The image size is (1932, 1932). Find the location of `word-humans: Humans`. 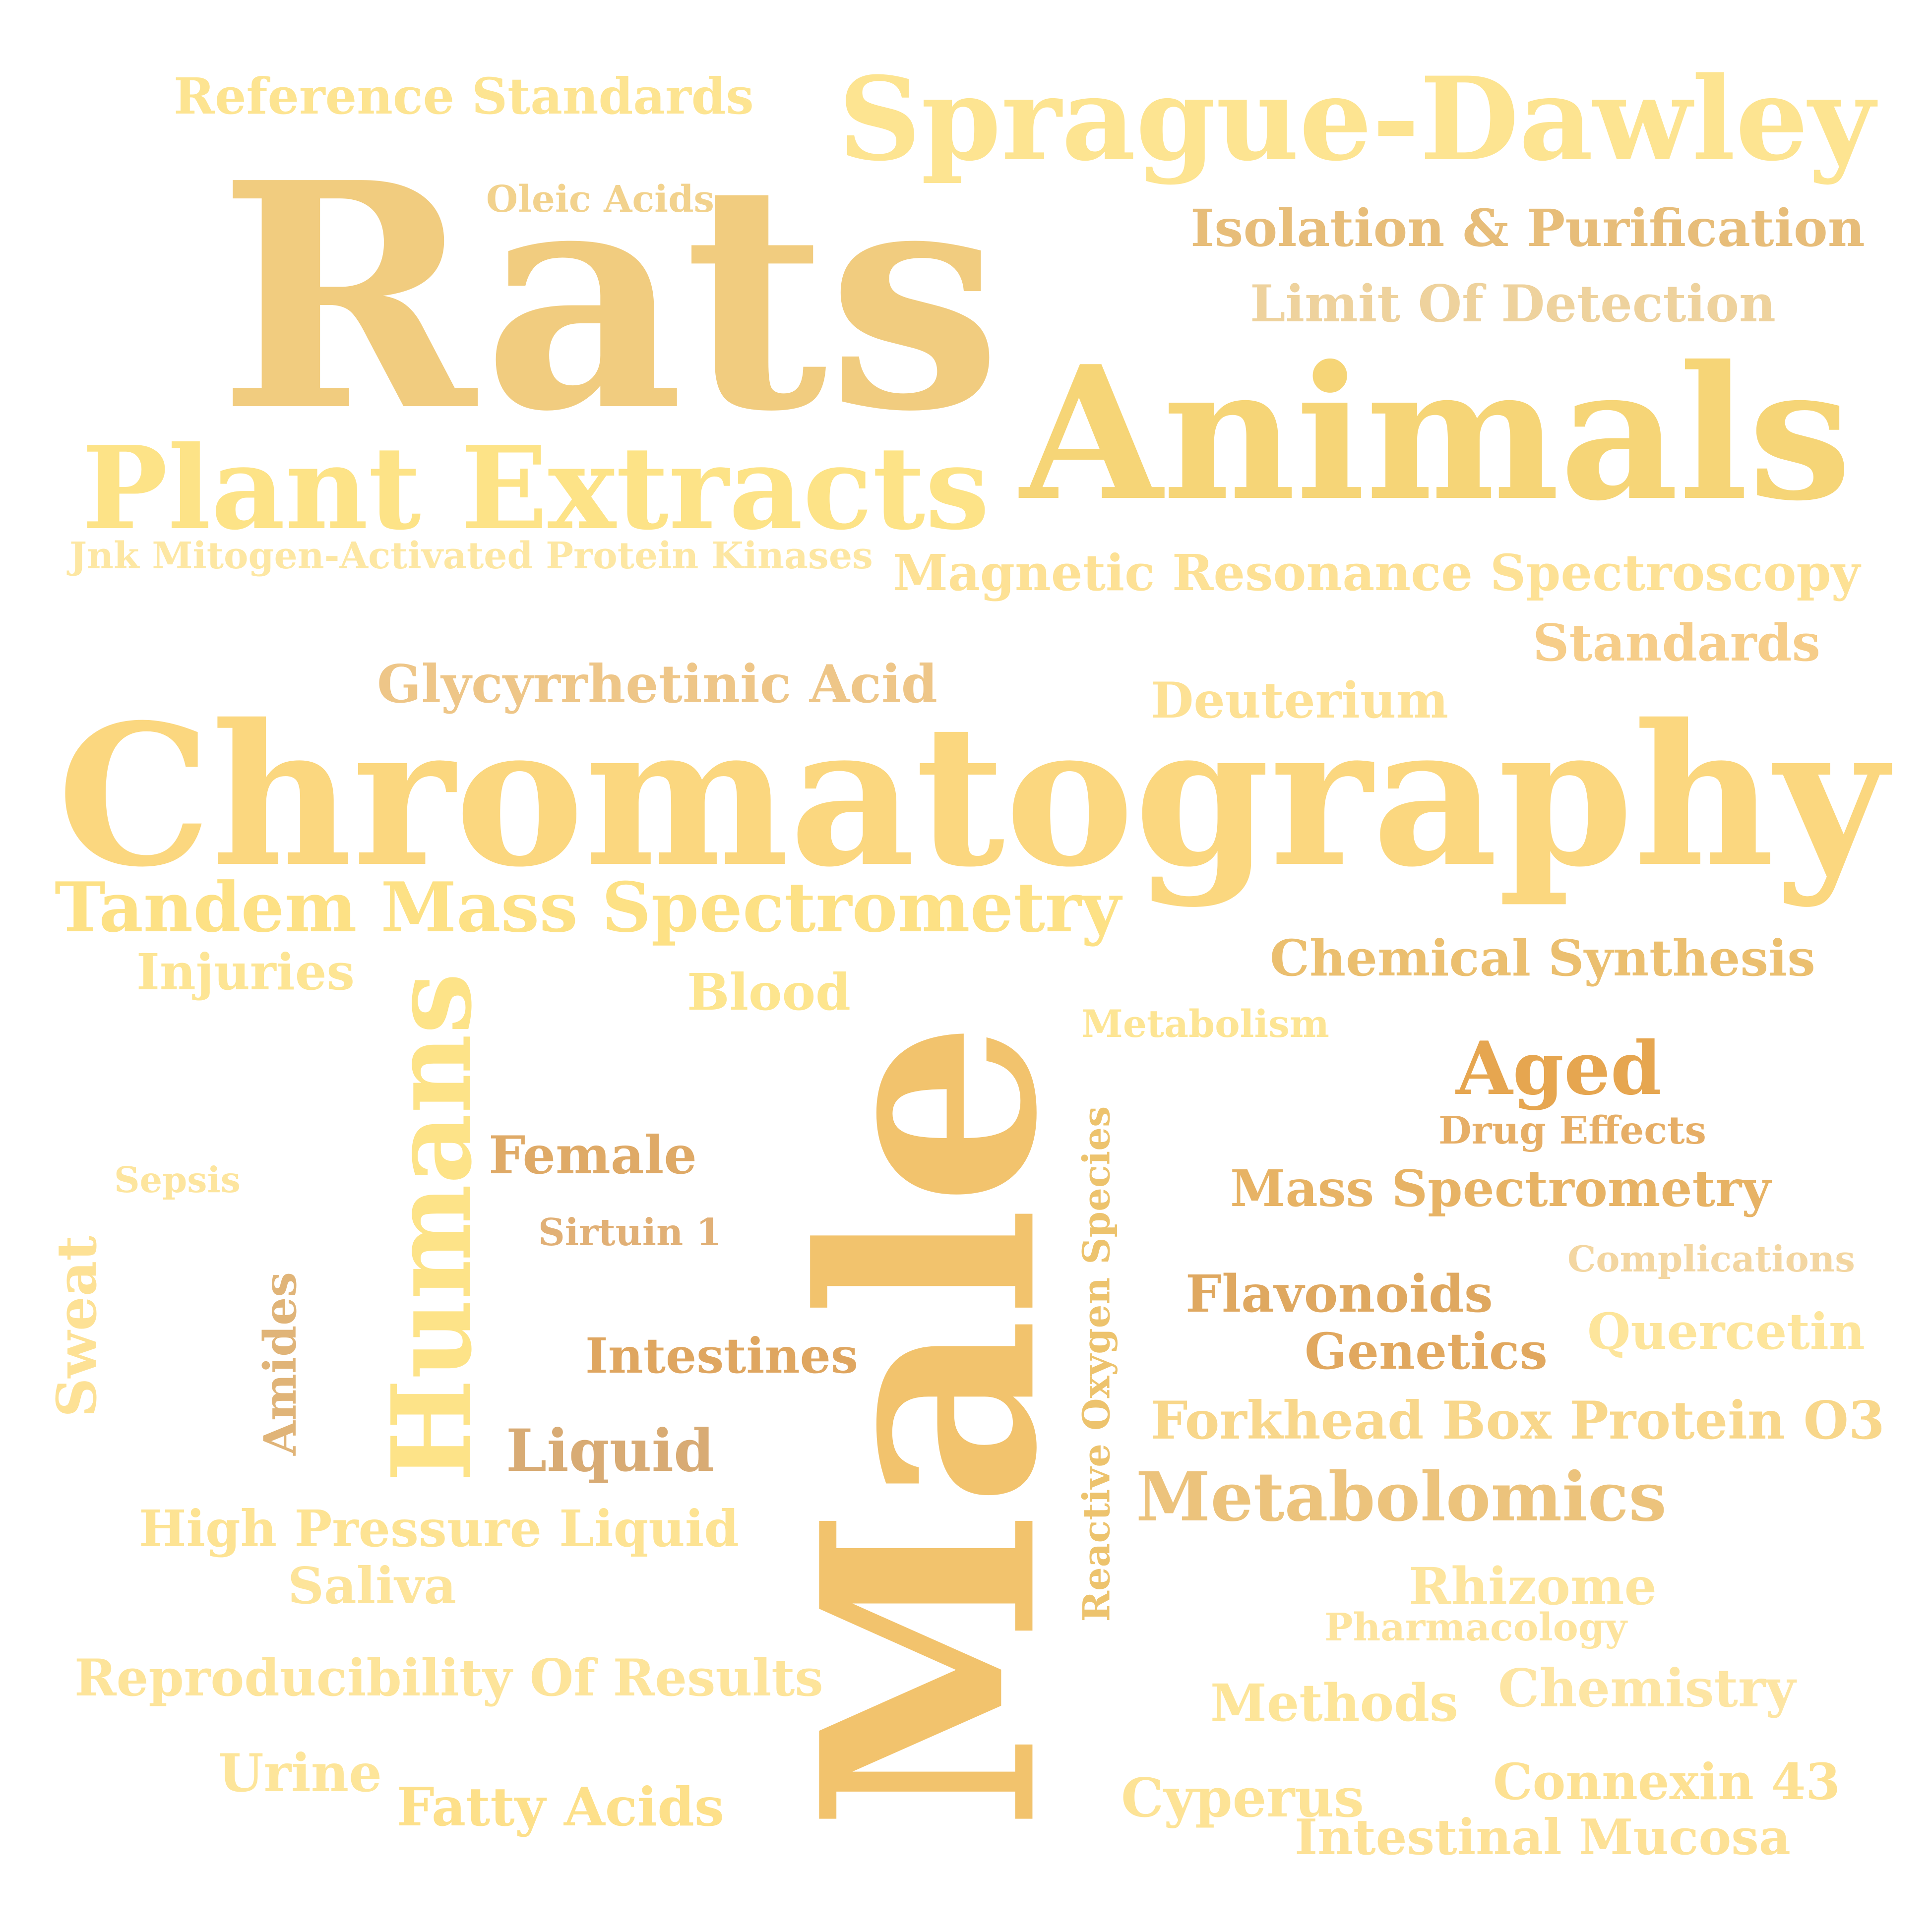

word-humans: Humans is located at coordinates (432, 1227).